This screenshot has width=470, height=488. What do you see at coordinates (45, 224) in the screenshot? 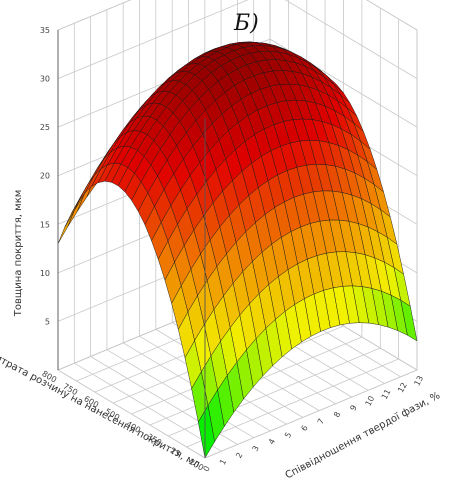
I see `z-tick-label: 15` at bounding box center [45, 224].